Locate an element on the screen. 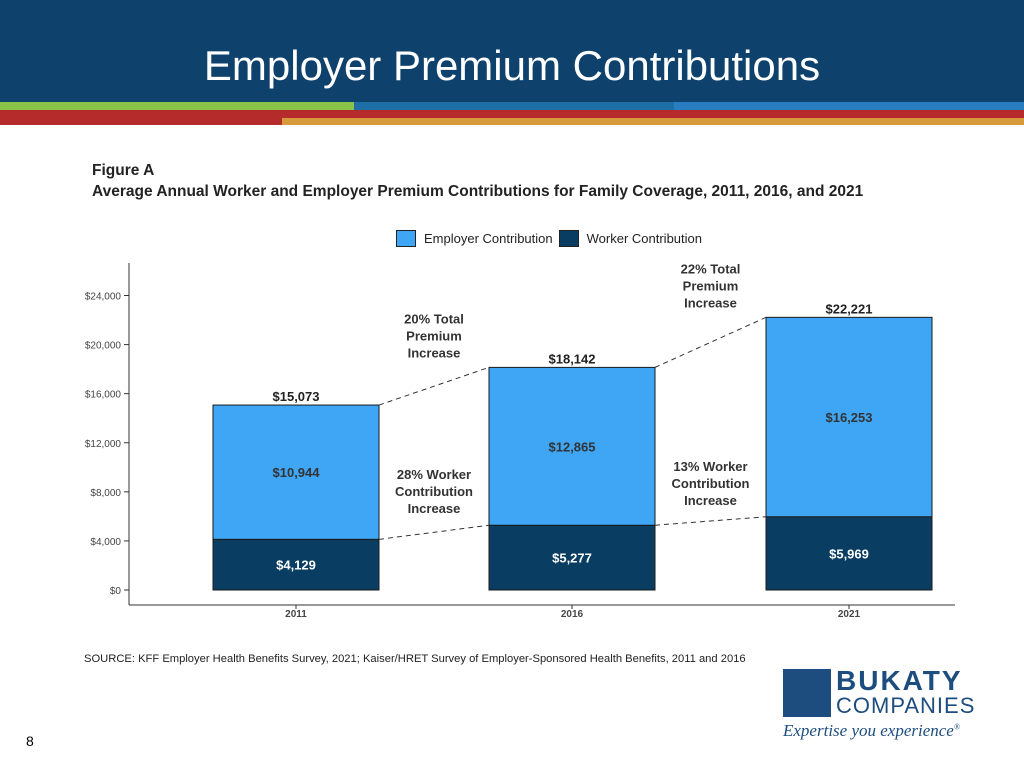 Image resolution: width=1024 pixels, height=768 pixels. legend-item-worker: Worker Contribution is located at coordinates (630, 238).